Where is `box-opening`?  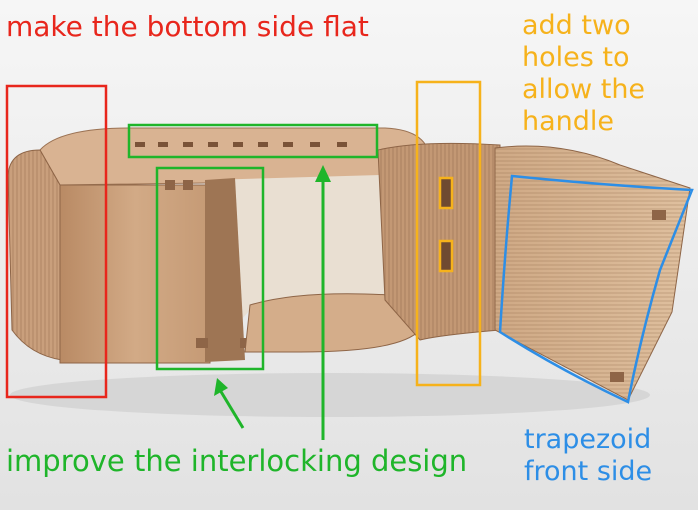 box-opening is located at coordinates (295, 267).